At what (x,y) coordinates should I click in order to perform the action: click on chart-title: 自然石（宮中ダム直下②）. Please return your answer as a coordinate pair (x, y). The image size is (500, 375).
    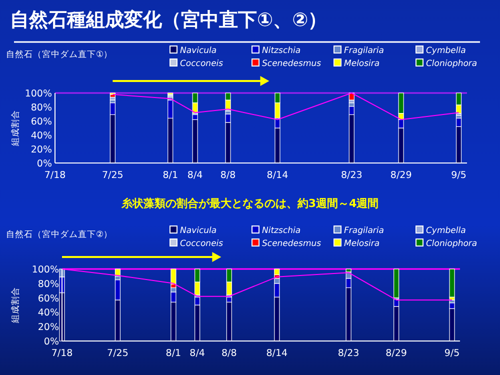
    Looking at the image, I should click on (59, 234).